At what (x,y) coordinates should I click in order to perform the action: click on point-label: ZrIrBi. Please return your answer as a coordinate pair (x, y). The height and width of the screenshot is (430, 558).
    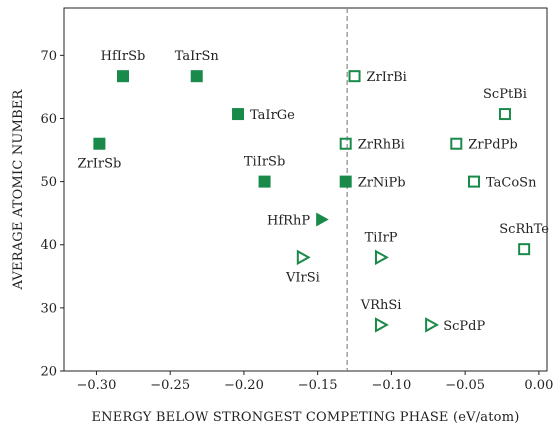
    Looking at the image, I should click on (387, 77).